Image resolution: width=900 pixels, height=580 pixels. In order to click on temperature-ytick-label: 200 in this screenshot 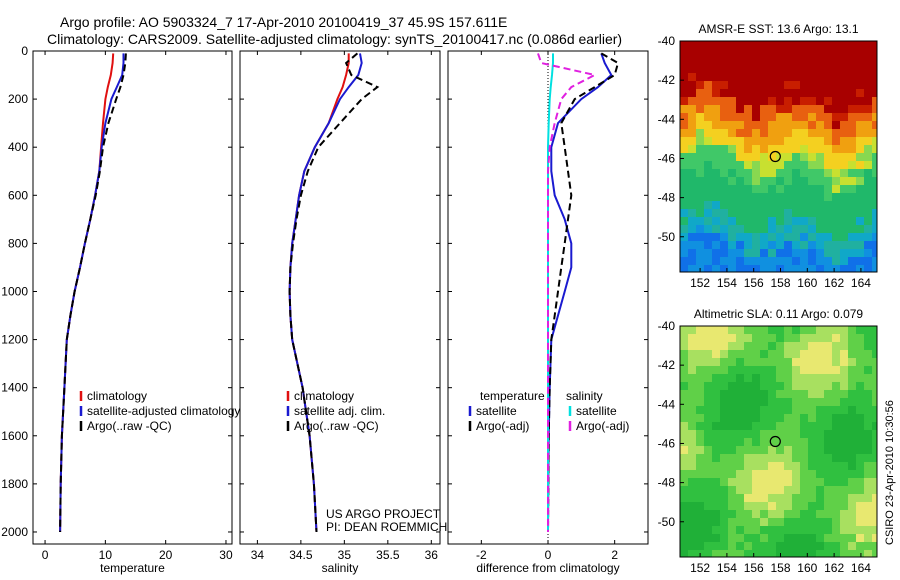, I will do `click(18, 99)`.